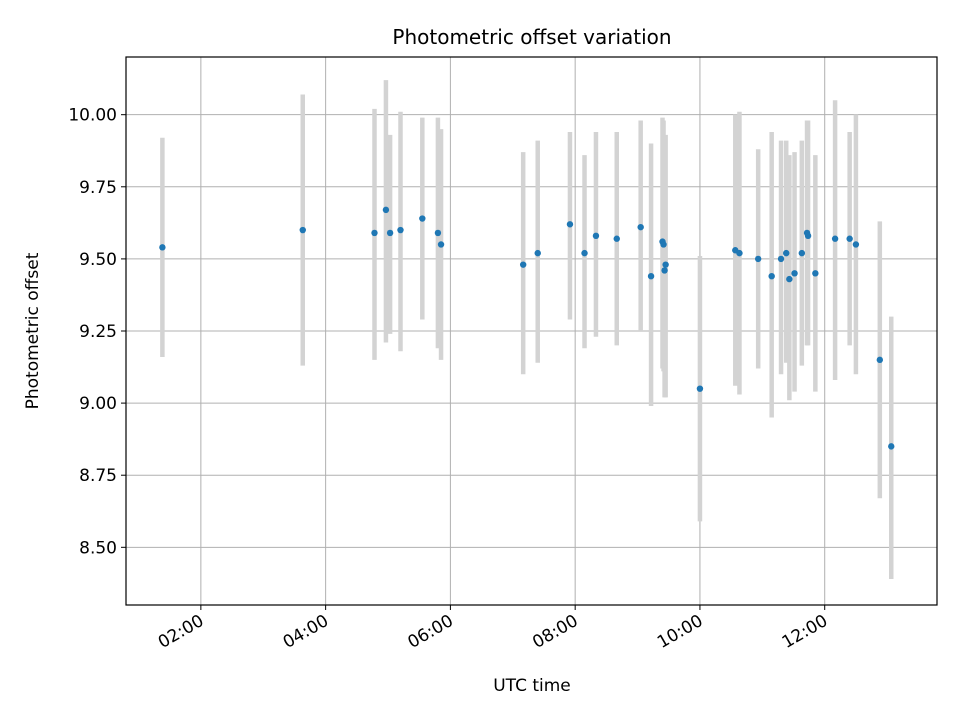  I want to click on y-axis-label: Photometric offset, so click(33, 330).